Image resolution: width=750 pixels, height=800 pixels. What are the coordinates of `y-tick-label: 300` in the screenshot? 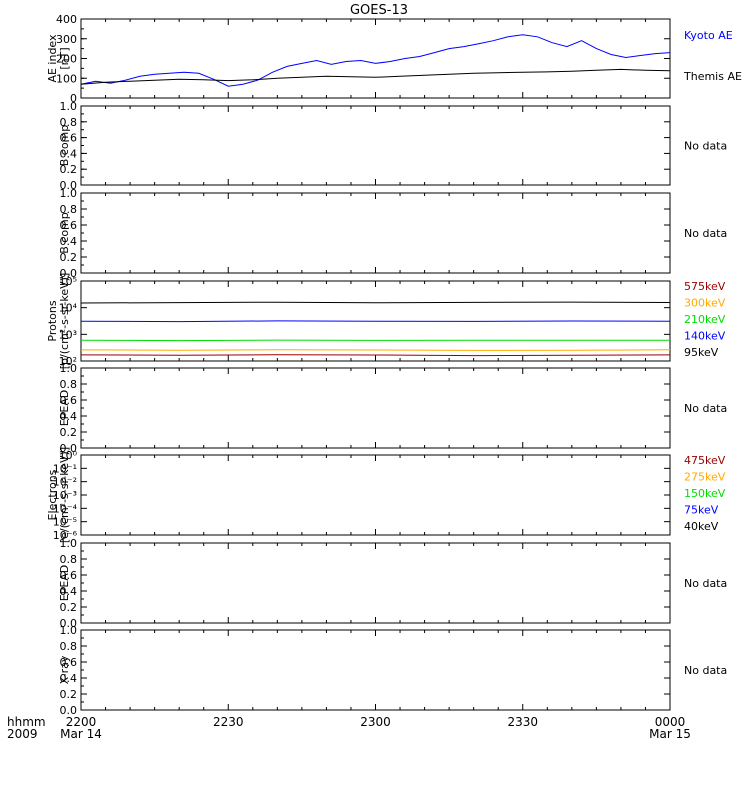 It's located at (66, 39).